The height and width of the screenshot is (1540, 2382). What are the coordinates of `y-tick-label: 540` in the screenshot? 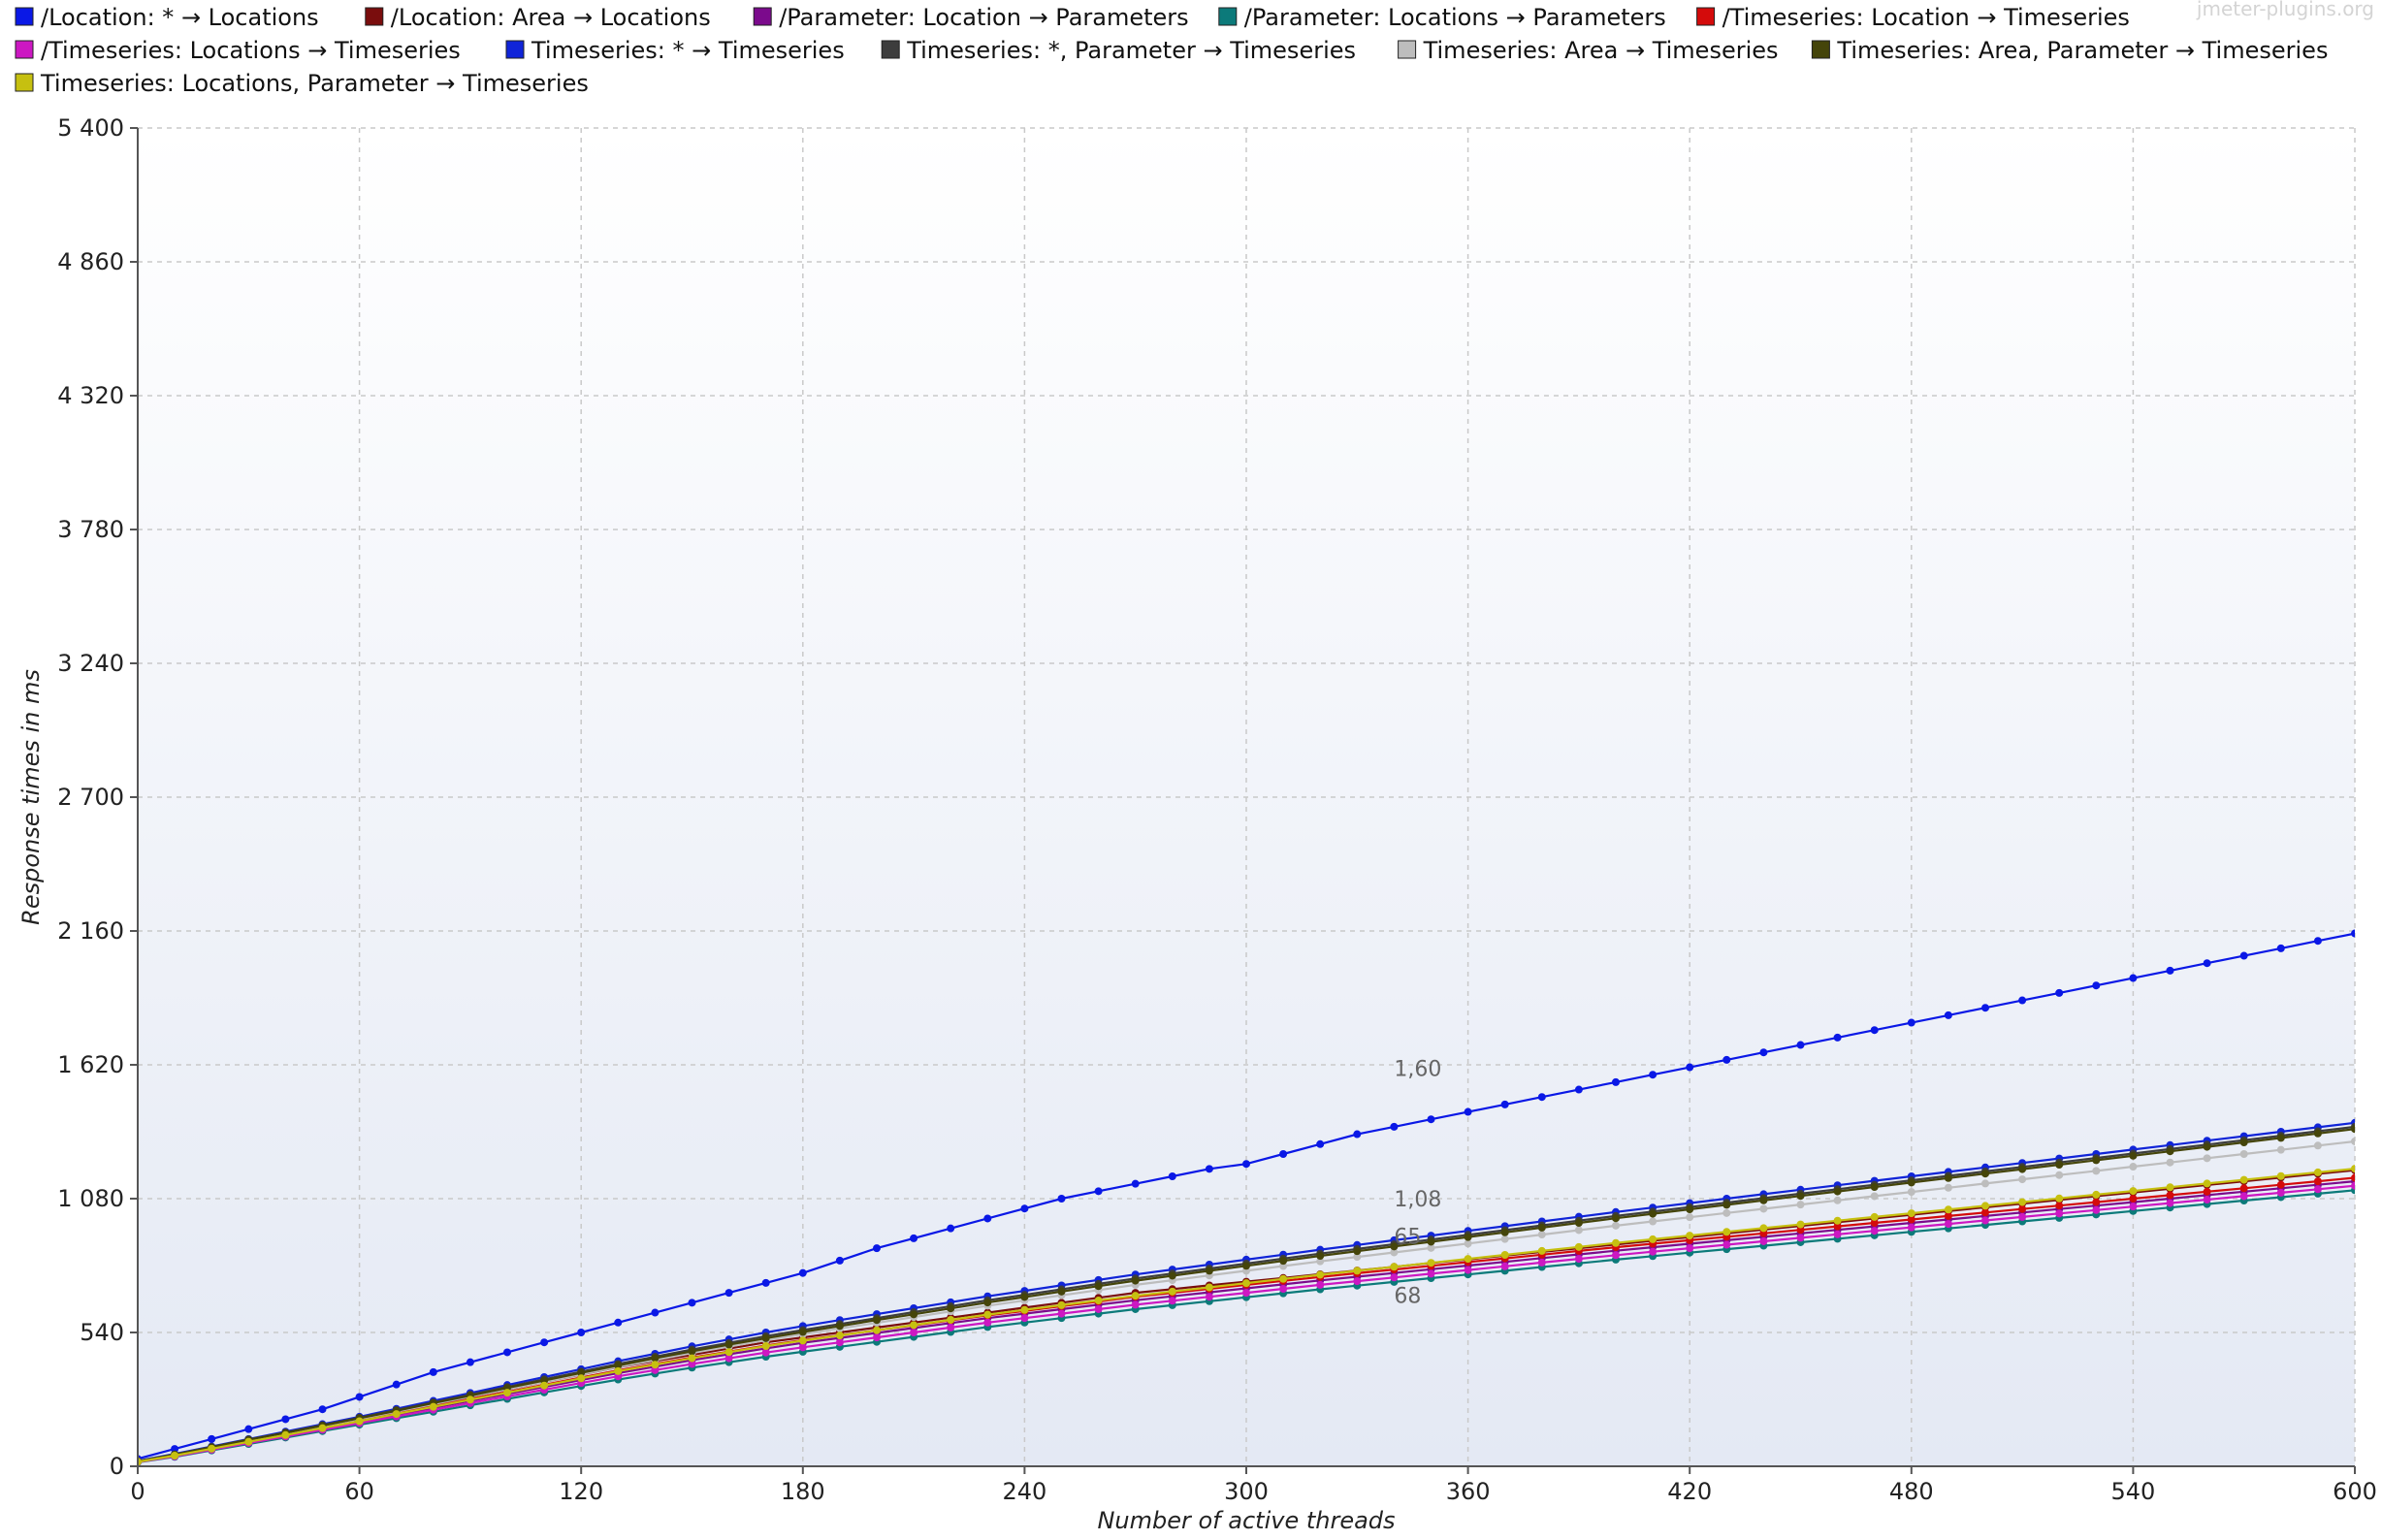 It's located at (102, 1332).